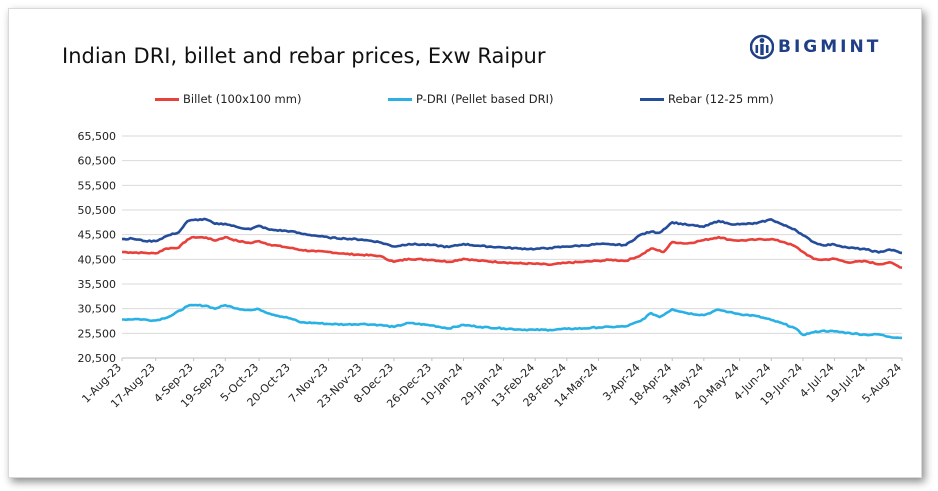 This screenshot has width=938, height=491. Describe the element at coordinates (652, 99) in the screenshot. I see `legend-swatch-rebar` at that location.